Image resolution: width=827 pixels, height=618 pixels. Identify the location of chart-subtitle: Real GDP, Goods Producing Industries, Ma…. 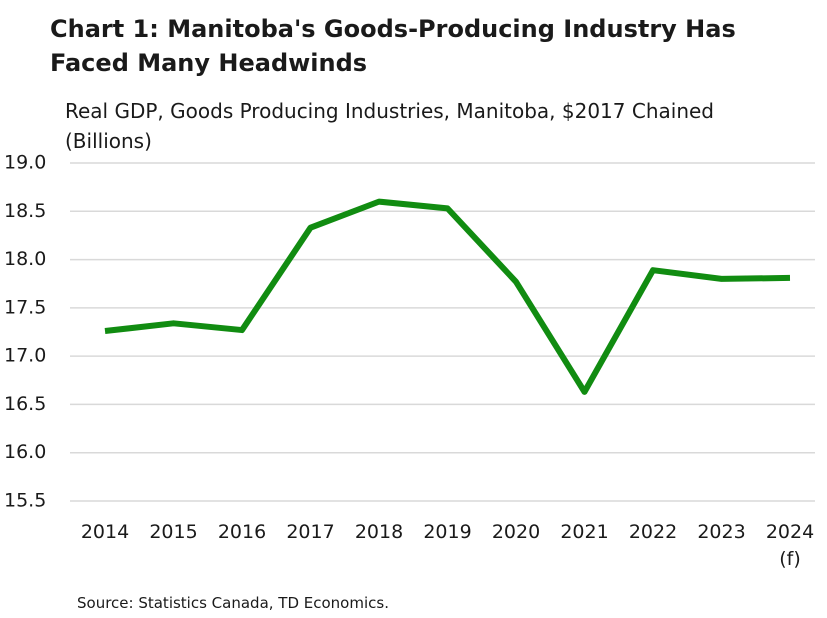
(389, 126).